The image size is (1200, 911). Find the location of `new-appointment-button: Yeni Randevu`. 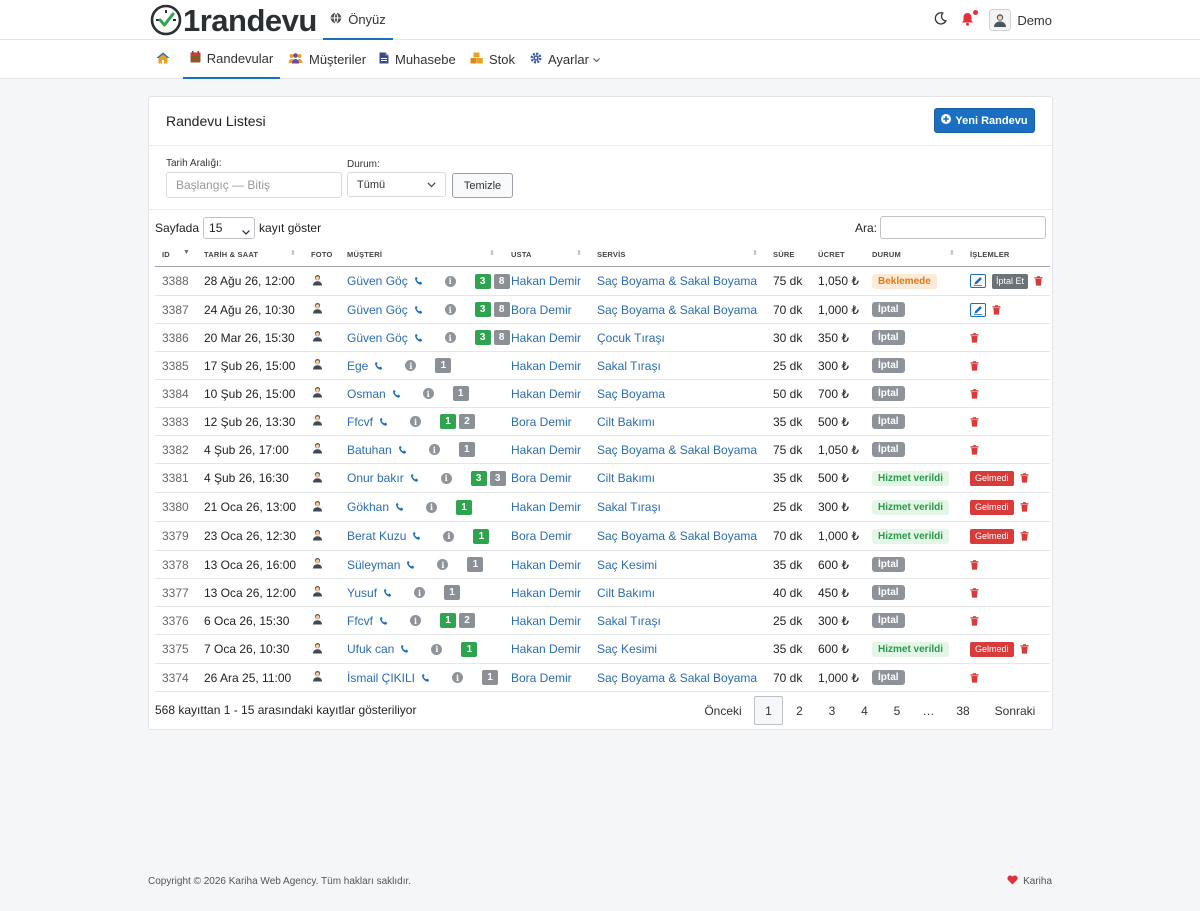

new-appointment-button: Yeni Randevu is located at coordinates (984, 120).